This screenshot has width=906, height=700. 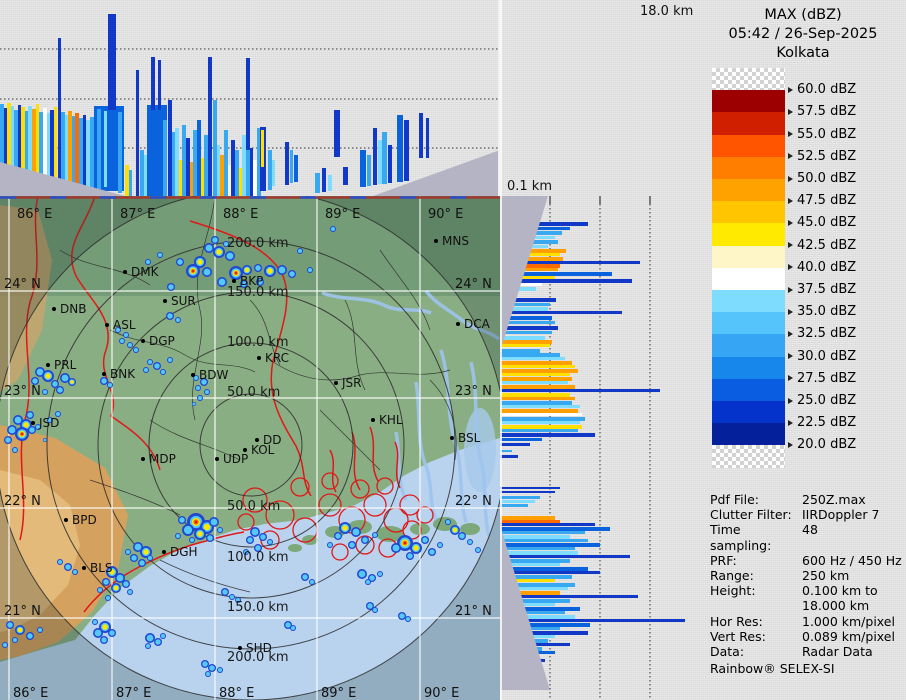 What do you see at coordinates (251, 445) in the screenshot?
I see `range-ring` at bounding box center [251, 445].